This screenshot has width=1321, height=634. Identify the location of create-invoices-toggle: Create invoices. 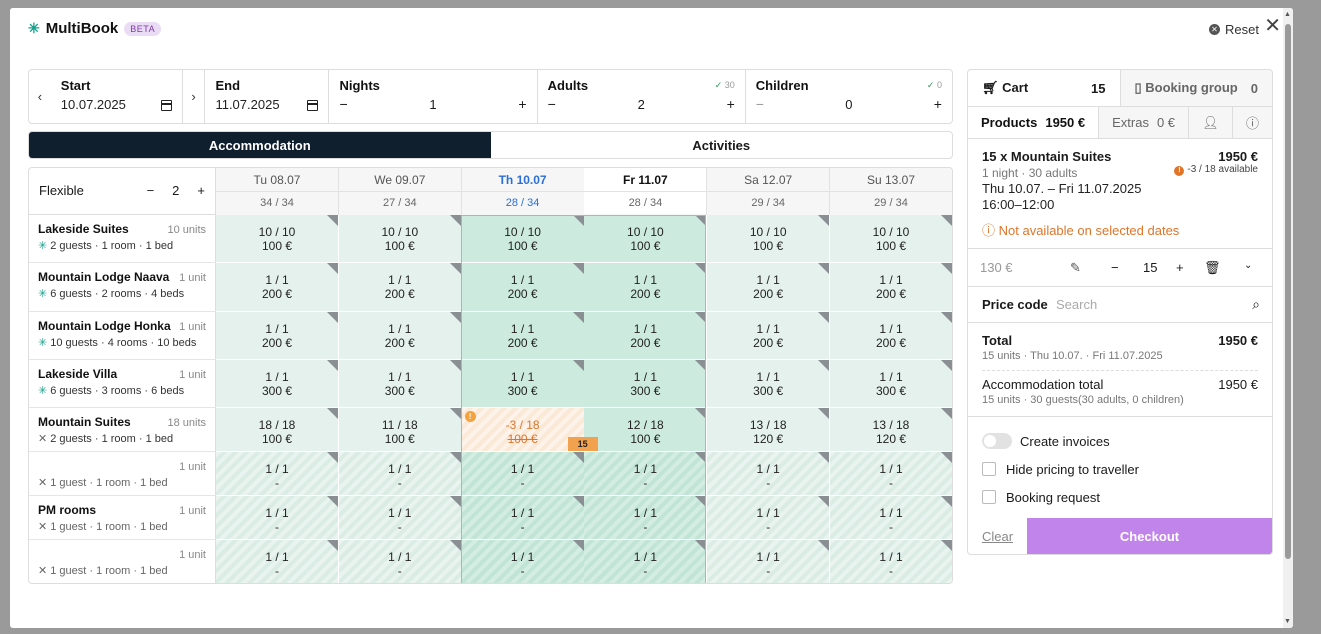
(1120, 441).